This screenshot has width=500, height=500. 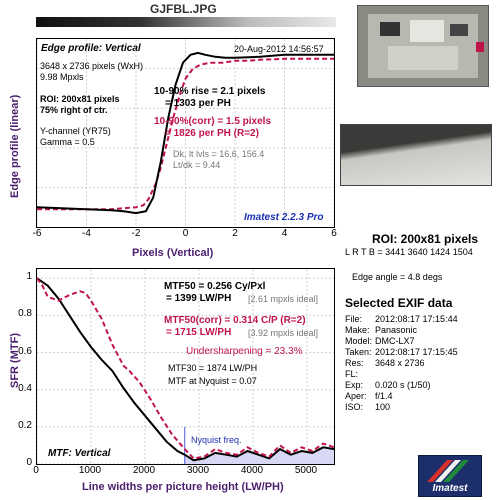 I want to click on edge-header: Edge profile: Vertical, so click(x=91, y=48).